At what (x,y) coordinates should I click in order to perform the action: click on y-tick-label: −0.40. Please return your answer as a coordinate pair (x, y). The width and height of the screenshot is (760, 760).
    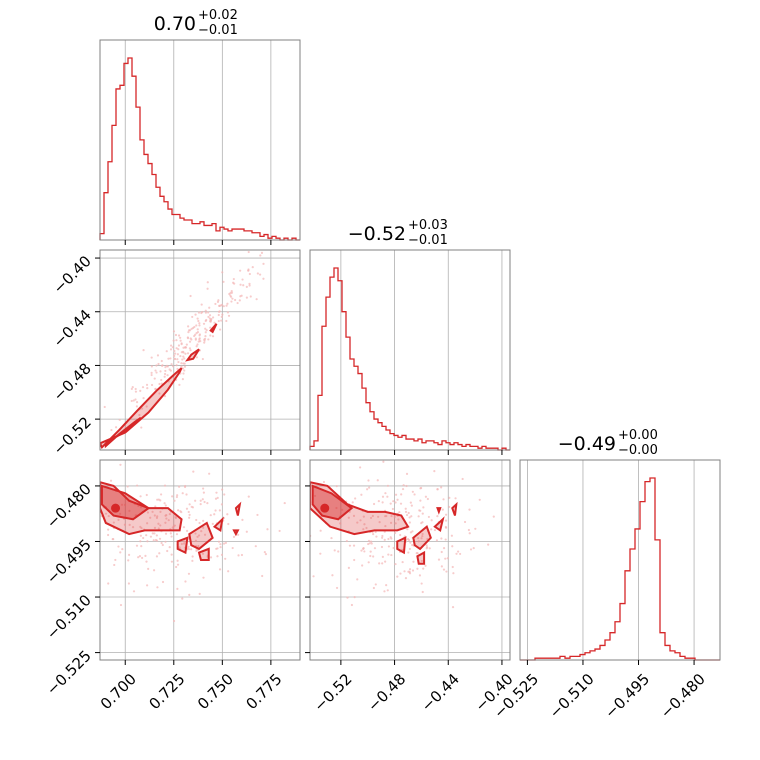
    Looking at the image, I should click on (72, 274).